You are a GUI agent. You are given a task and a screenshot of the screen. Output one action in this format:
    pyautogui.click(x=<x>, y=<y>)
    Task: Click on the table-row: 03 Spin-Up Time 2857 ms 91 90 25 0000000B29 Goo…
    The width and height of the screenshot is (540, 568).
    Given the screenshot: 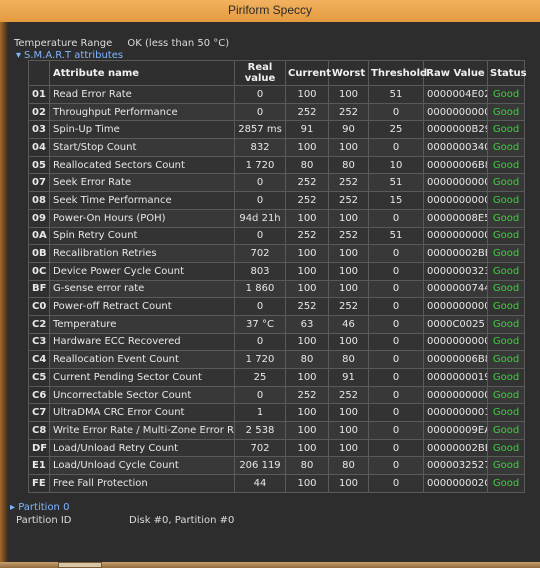 What is the action you would take?
    pyautogui.click(x=276, y=130)
    